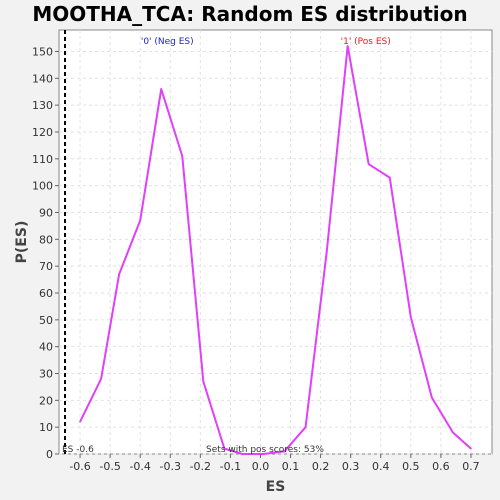  What do you see at coordinates (79, 466) in the screenshot?
I see `x-tick-label: -0.6` at bounding box center [79, 466].